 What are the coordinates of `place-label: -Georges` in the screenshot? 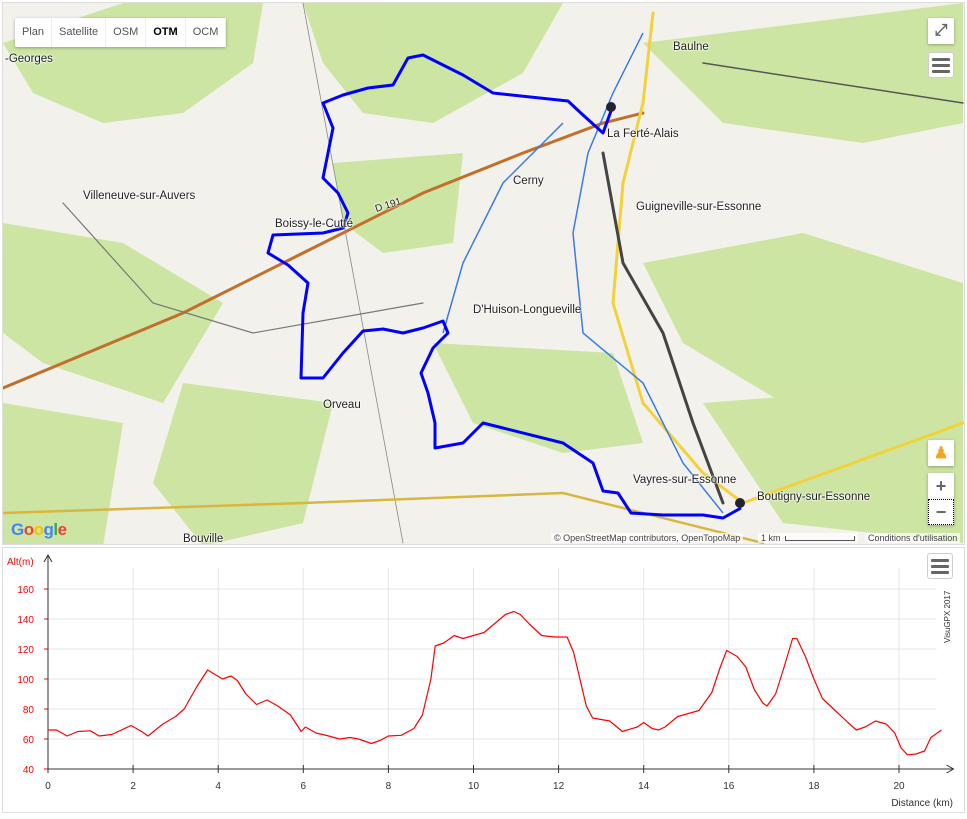 It's located at (29, 59).